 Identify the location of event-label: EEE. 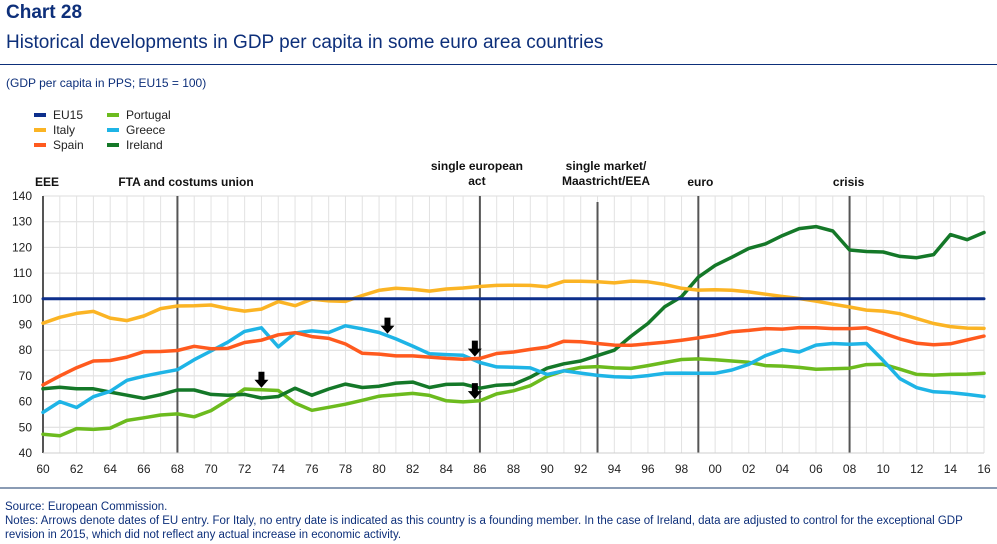
(47, 182).